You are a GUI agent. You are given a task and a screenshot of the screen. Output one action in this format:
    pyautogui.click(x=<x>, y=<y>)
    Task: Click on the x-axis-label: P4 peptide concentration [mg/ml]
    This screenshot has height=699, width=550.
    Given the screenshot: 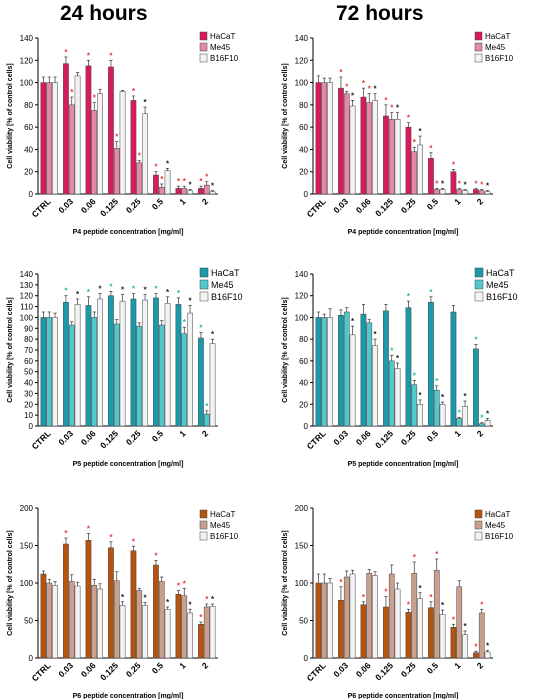 What is the action you would take?
    pyautogui.click(x=128, y=232)
    